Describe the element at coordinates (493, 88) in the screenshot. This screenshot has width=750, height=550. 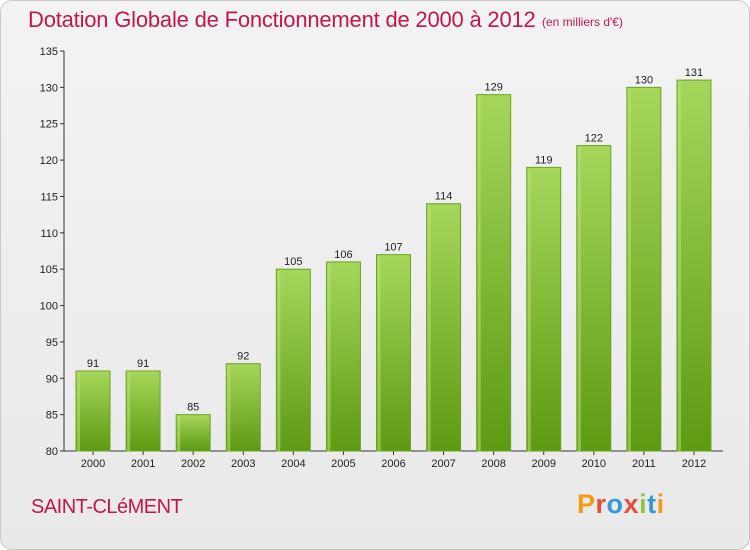
I see `data-label: 129` at that location.